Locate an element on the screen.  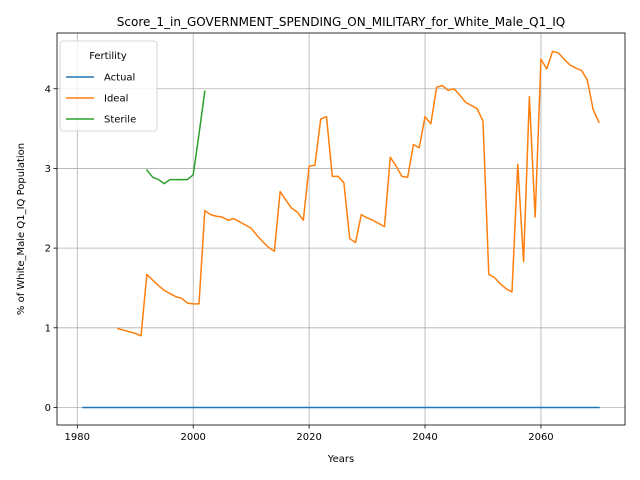
legend-box is located at coordinates (108, 86).